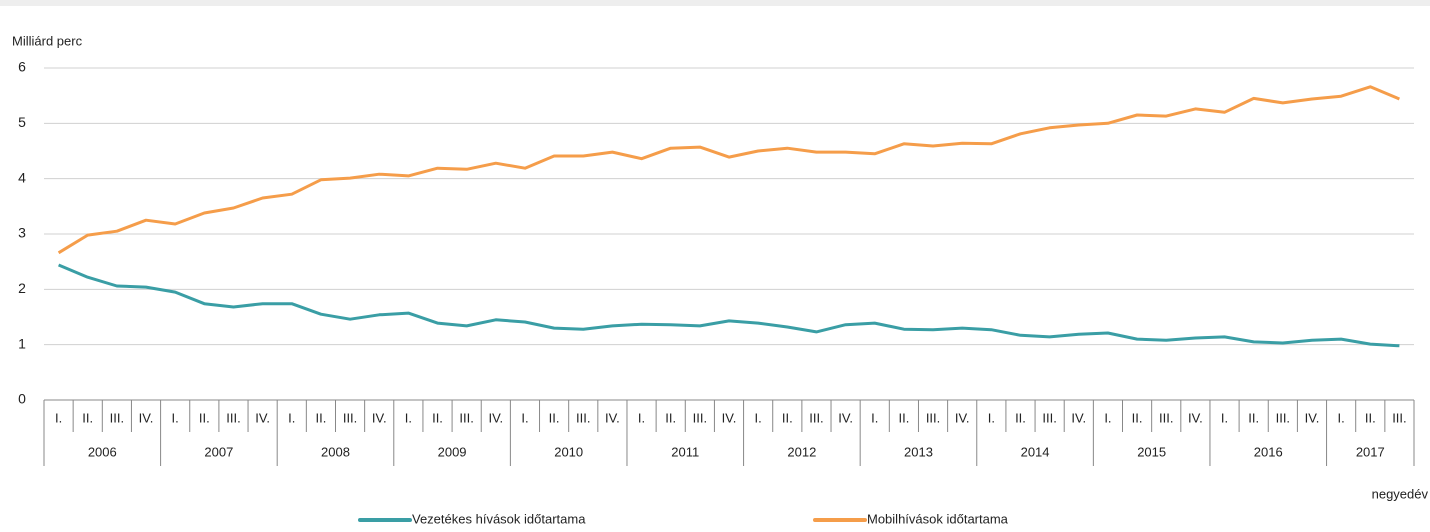 The image size is (1430, 532). I want to click on year-label: 2017, so click(1370, 451).